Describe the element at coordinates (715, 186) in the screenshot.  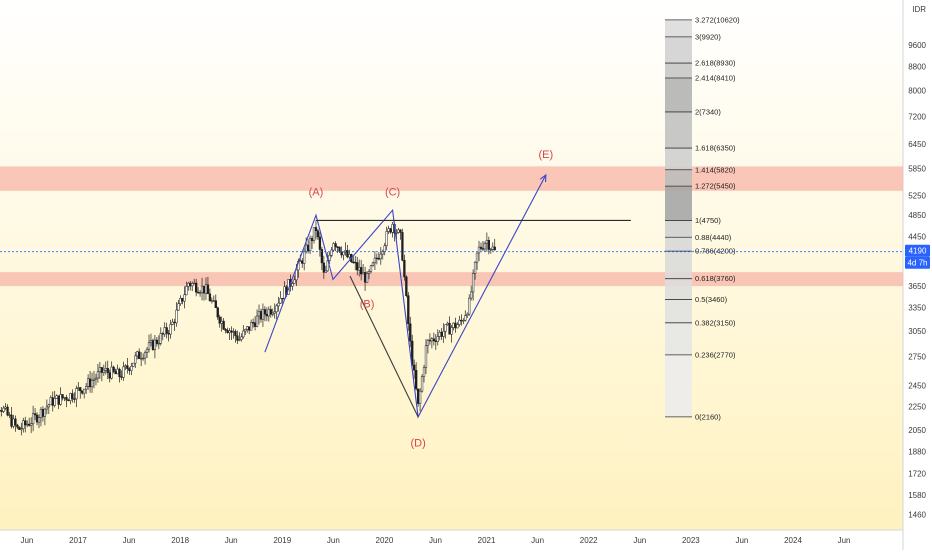
I see `fibonacci-level-label: 1.272(5450)` at that location.